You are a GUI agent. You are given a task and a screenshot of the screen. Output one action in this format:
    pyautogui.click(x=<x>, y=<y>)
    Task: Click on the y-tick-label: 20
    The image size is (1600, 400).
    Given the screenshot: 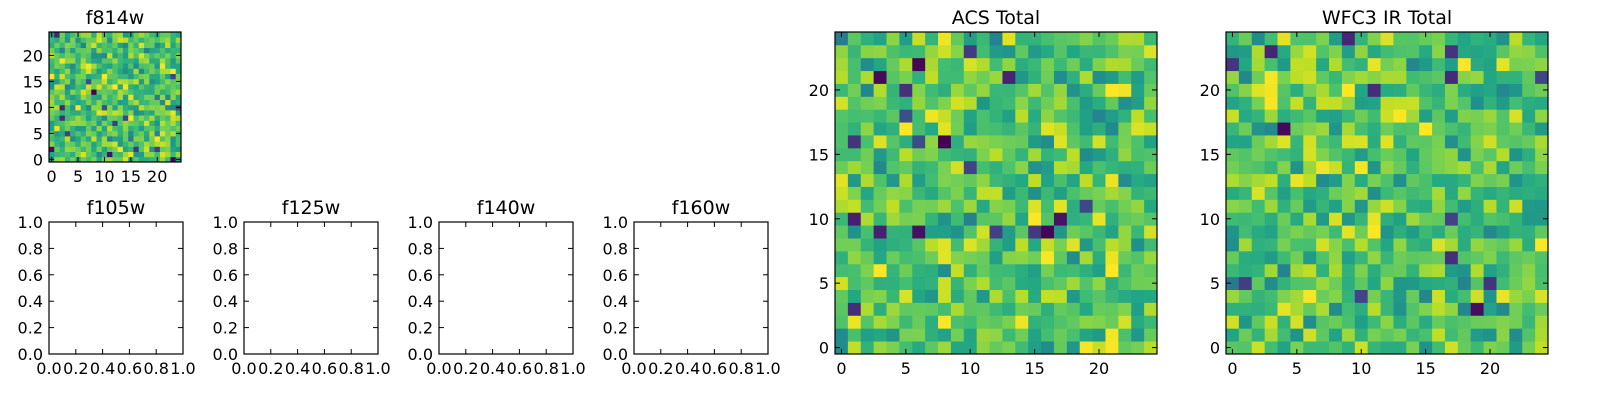 What is the action you would take?
    pyautogui.click(x=1210, y=90)
    